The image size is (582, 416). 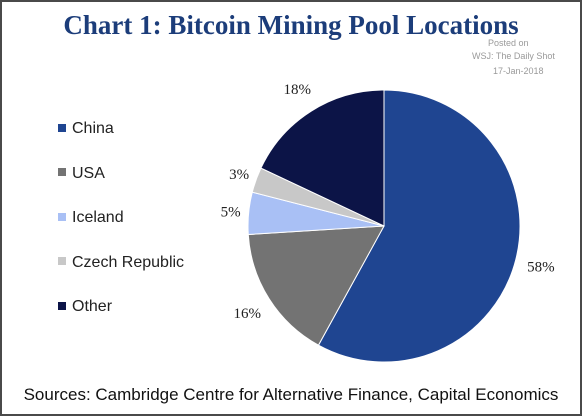 I want to click on legend-item-china: China, so click(x=86, y=129).